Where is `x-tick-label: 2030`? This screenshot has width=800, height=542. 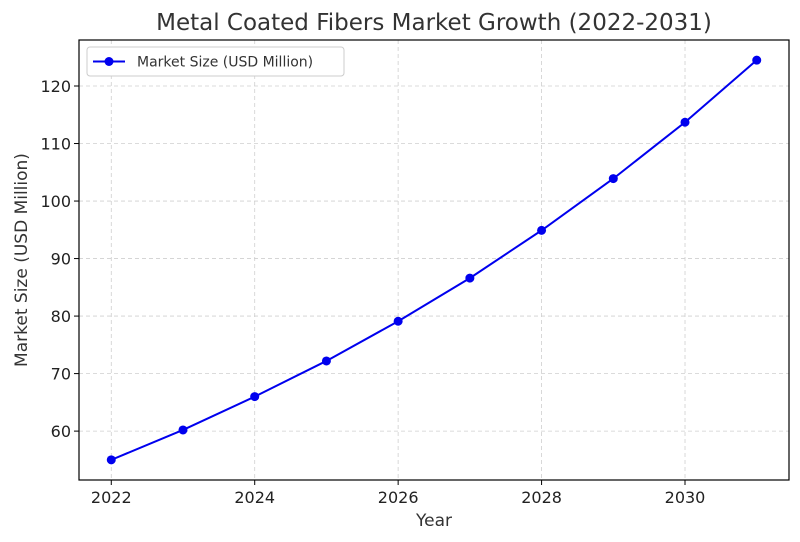 x-tick-label: 2030 is located at coordinates (685, 497).